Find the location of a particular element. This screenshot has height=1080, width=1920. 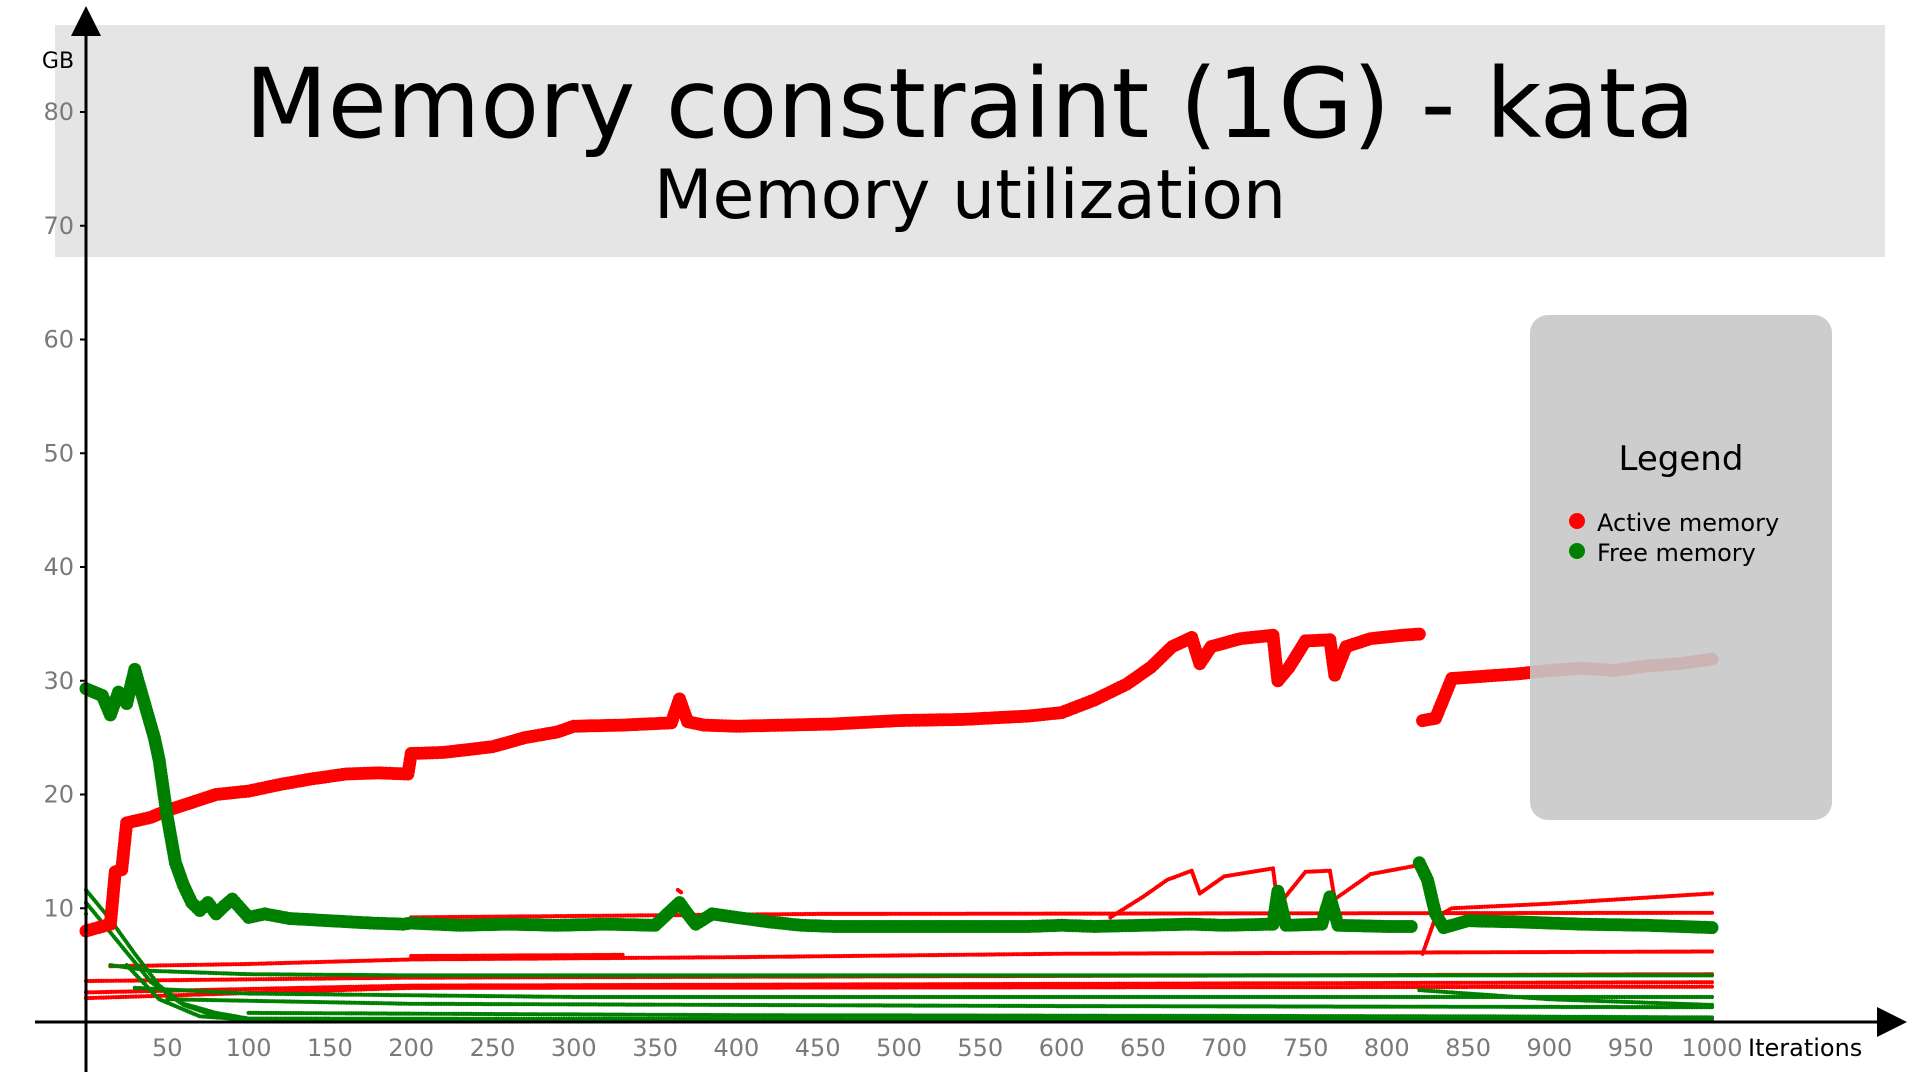

y-tick-label: 80 is located at coordinates (58, 112).